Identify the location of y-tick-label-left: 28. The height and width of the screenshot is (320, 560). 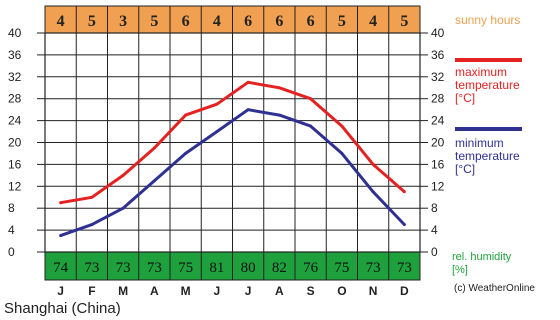
(15, 99).